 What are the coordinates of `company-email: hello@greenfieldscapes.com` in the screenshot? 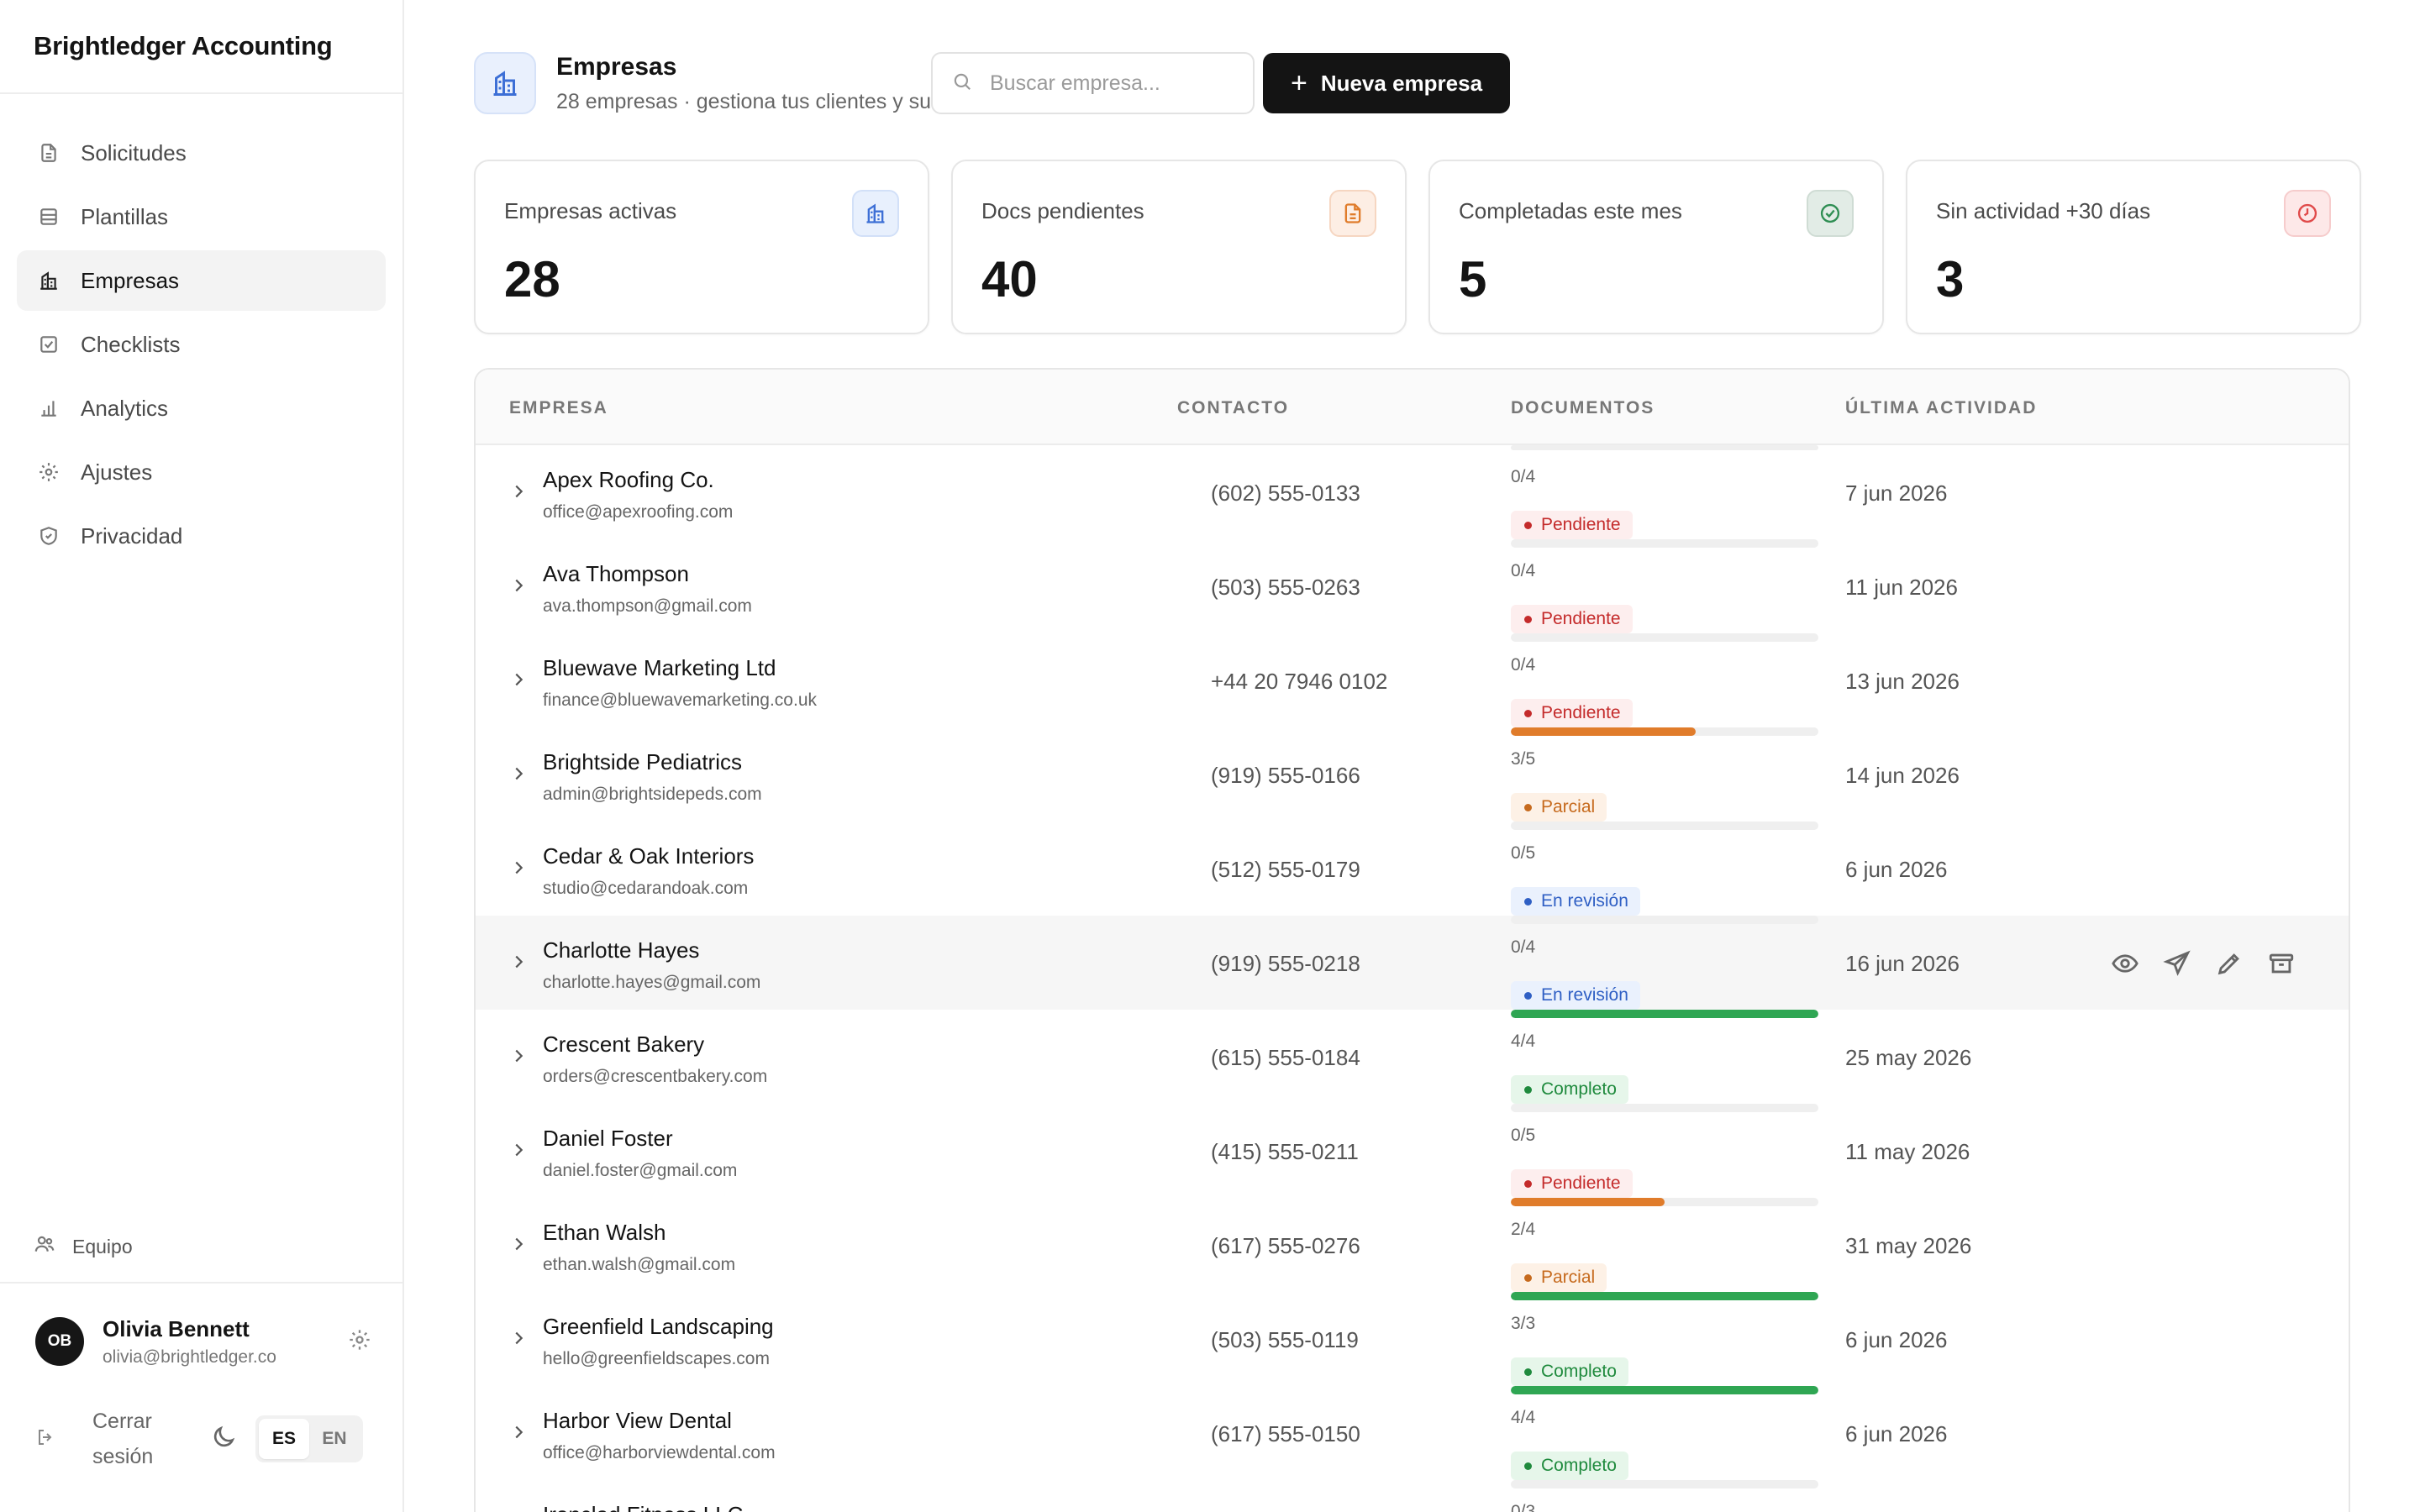 It's located at (657, 1358).